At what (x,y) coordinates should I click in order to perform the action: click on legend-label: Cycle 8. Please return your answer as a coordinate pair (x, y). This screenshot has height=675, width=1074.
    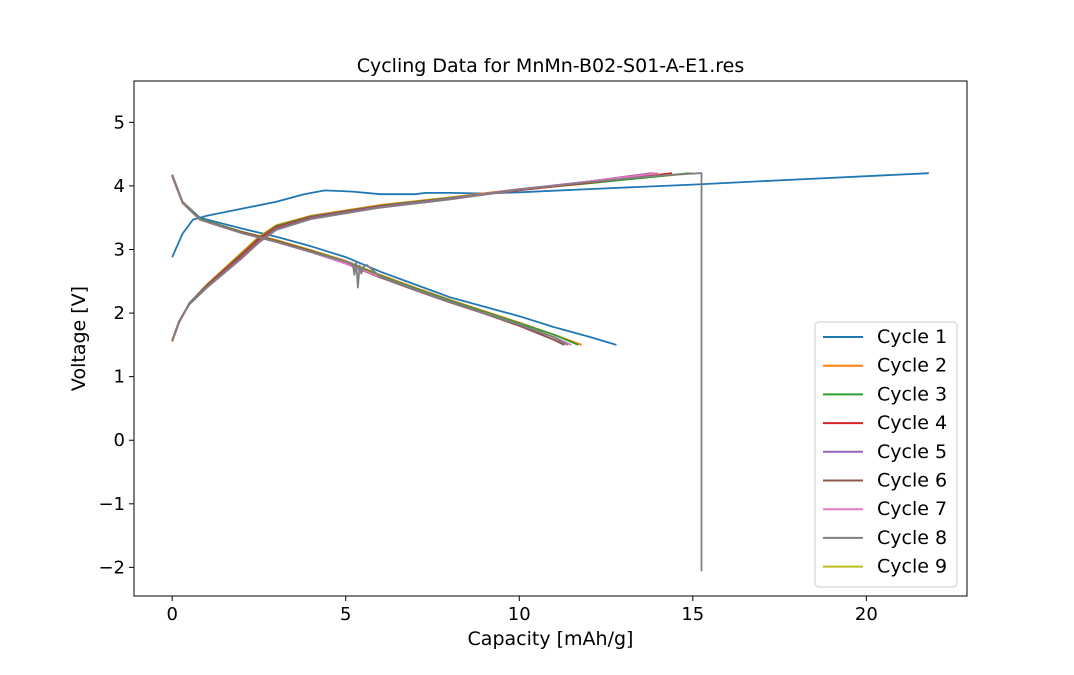
    Looking at the image, I should click on (912, 538).